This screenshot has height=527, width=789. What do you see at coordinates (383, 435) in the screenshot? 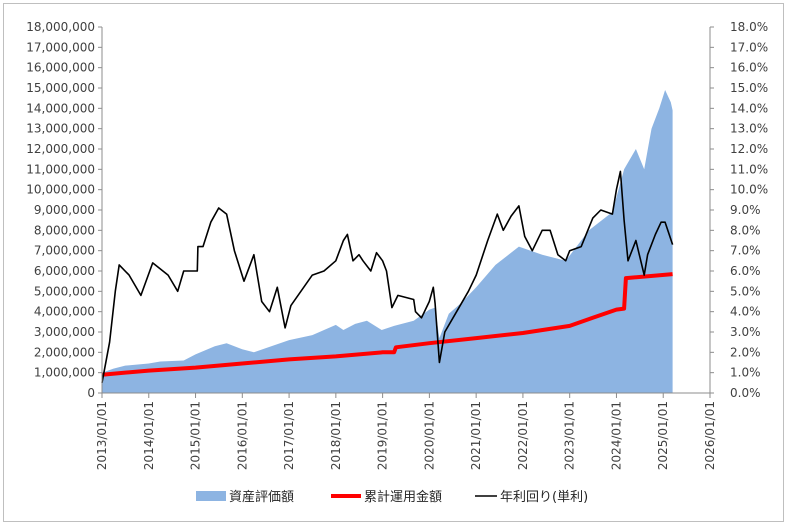
I see `x-tick-label: 2019/01/01` at bounding box center [383, 435].